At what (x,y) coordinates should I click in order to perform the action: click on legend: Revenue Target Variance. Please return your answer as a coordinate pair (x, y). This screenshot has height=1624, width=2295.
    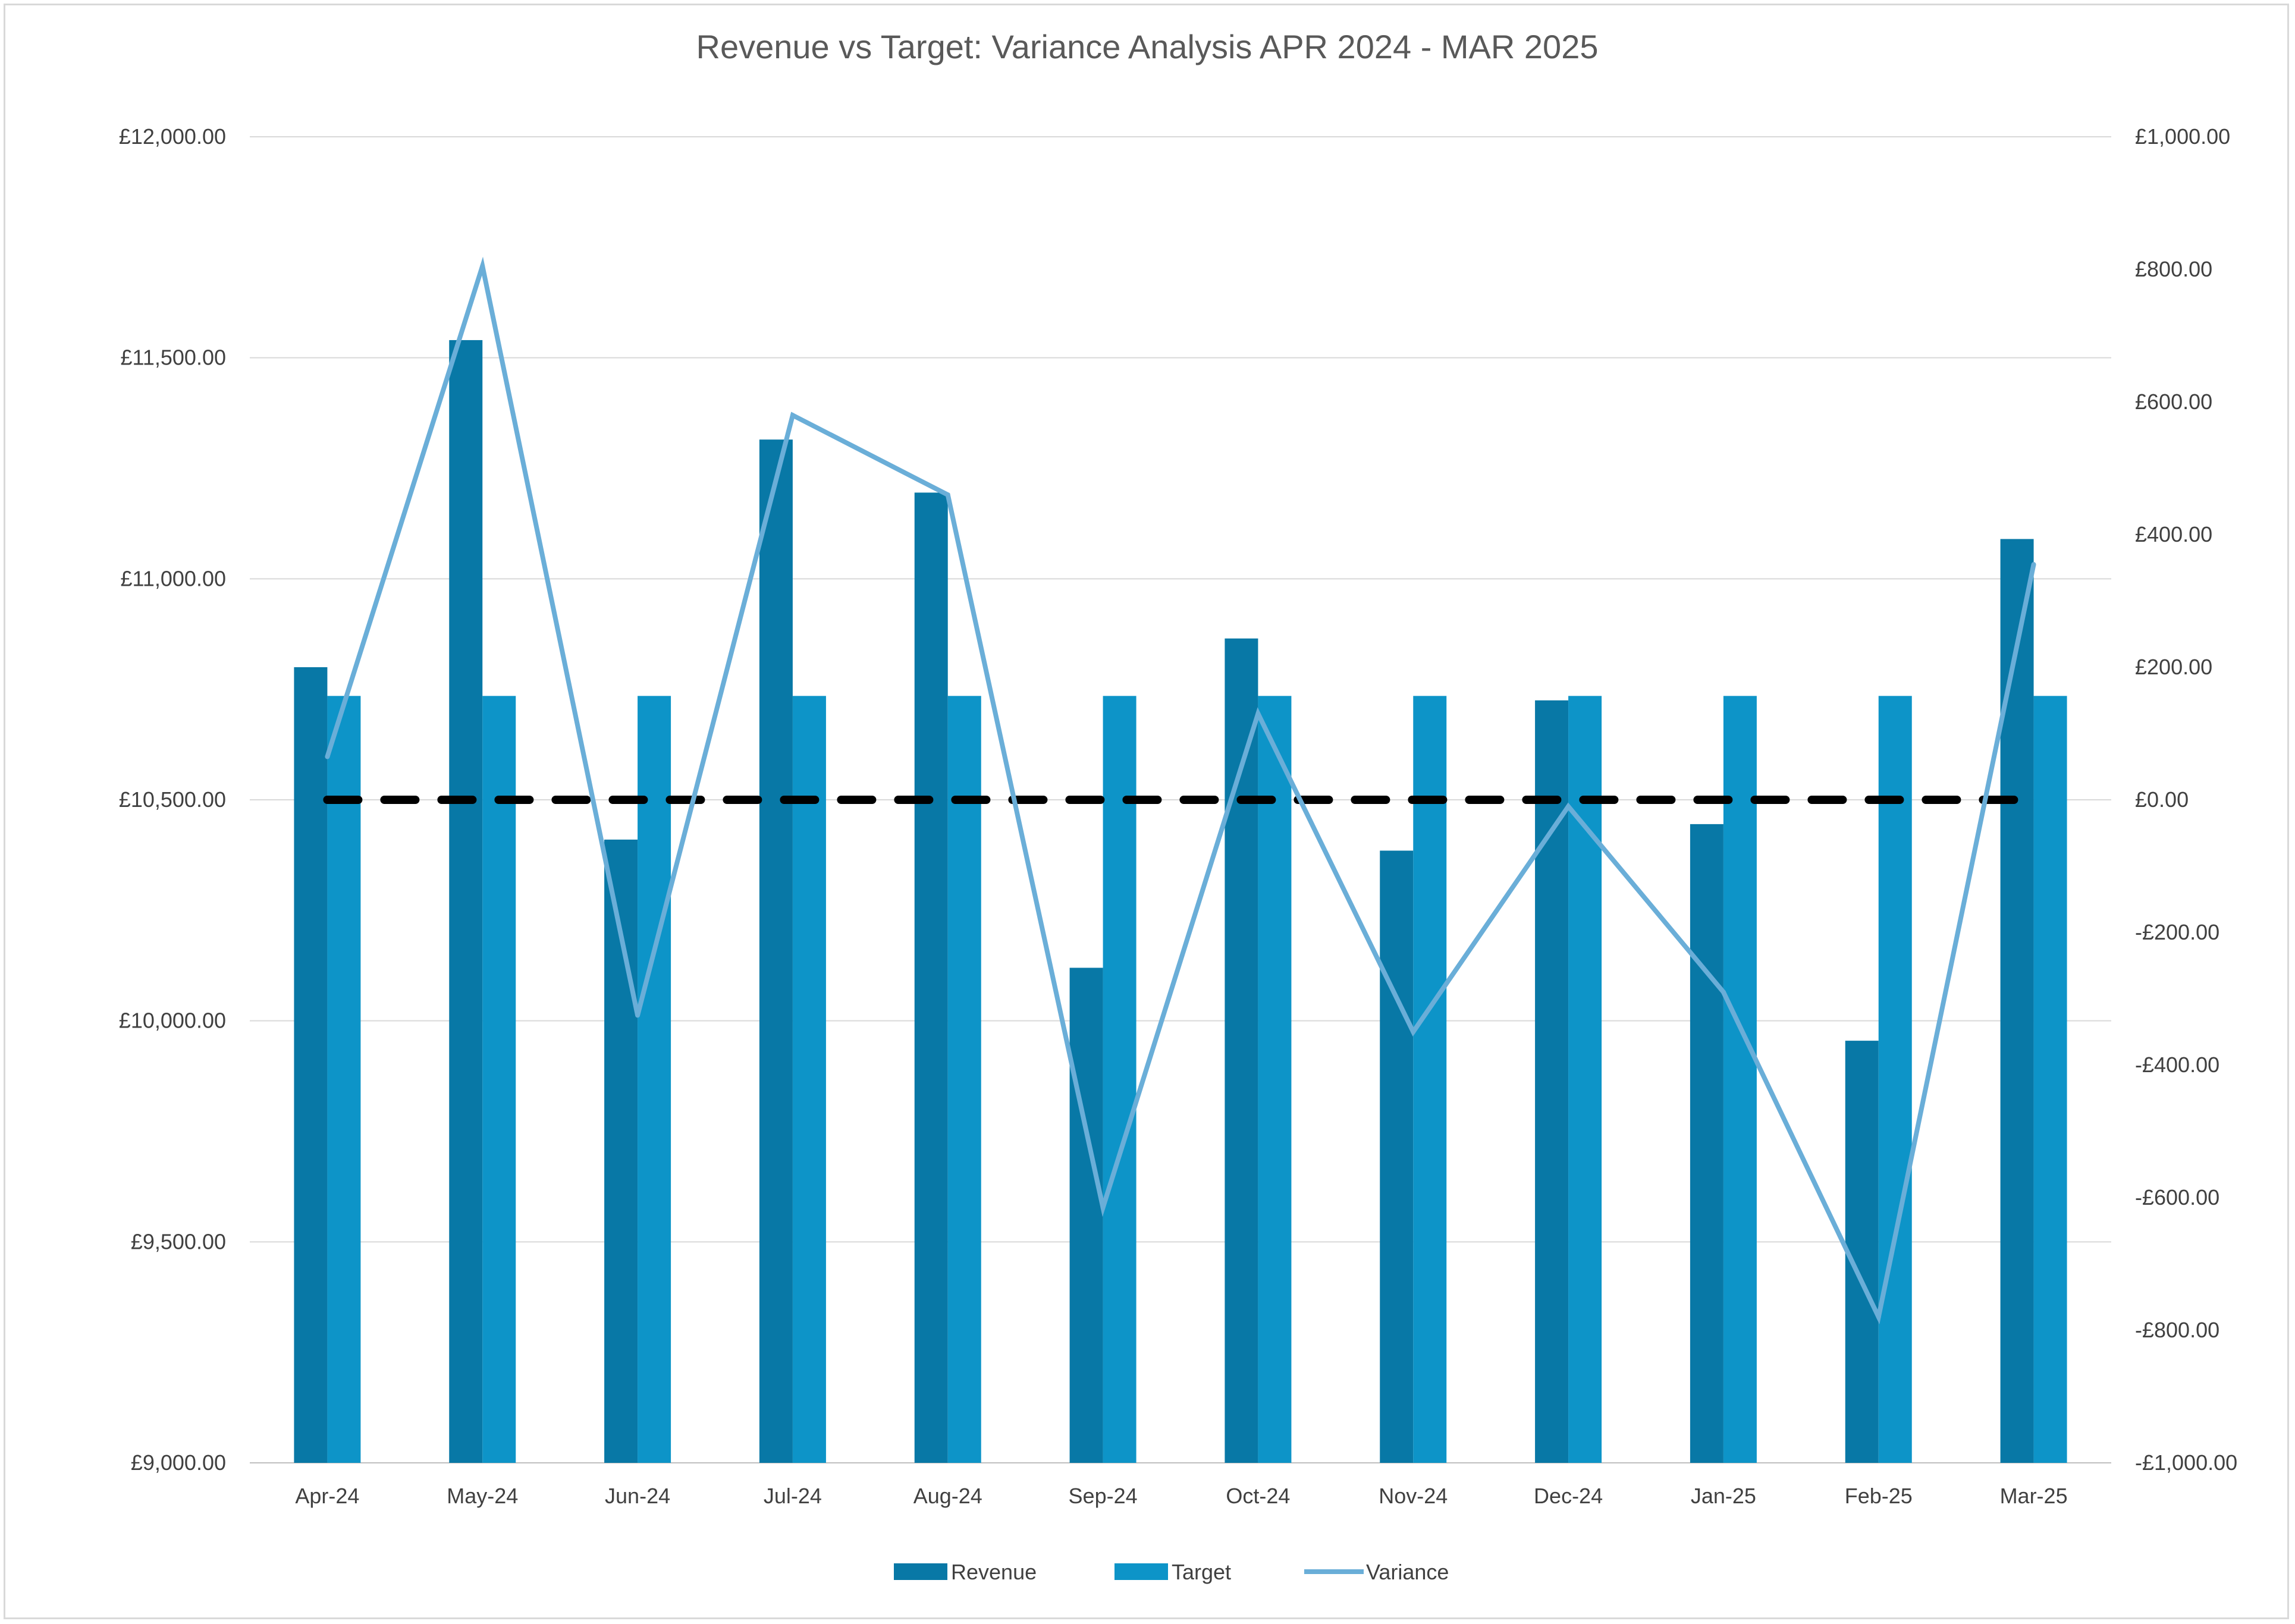
    Looking at the image, I should click on (1171, 1572).